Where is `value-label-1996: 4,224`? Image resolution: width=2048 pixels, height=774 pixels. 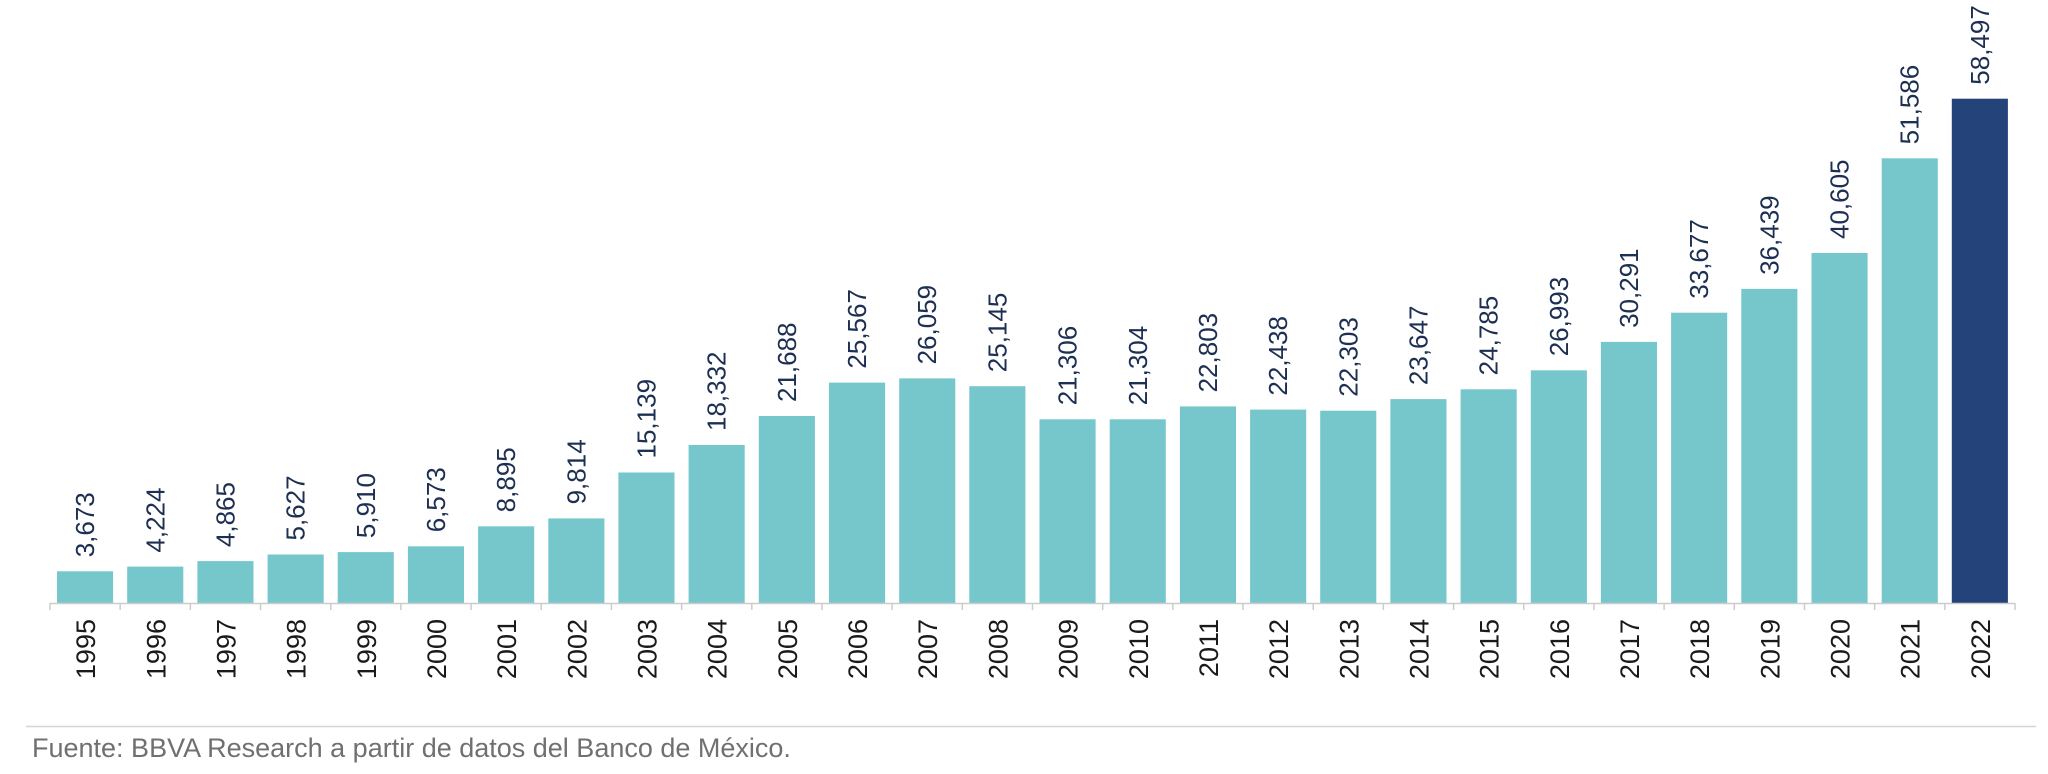
value-label-1996: 4,224 is located at coordinates (155, 520).